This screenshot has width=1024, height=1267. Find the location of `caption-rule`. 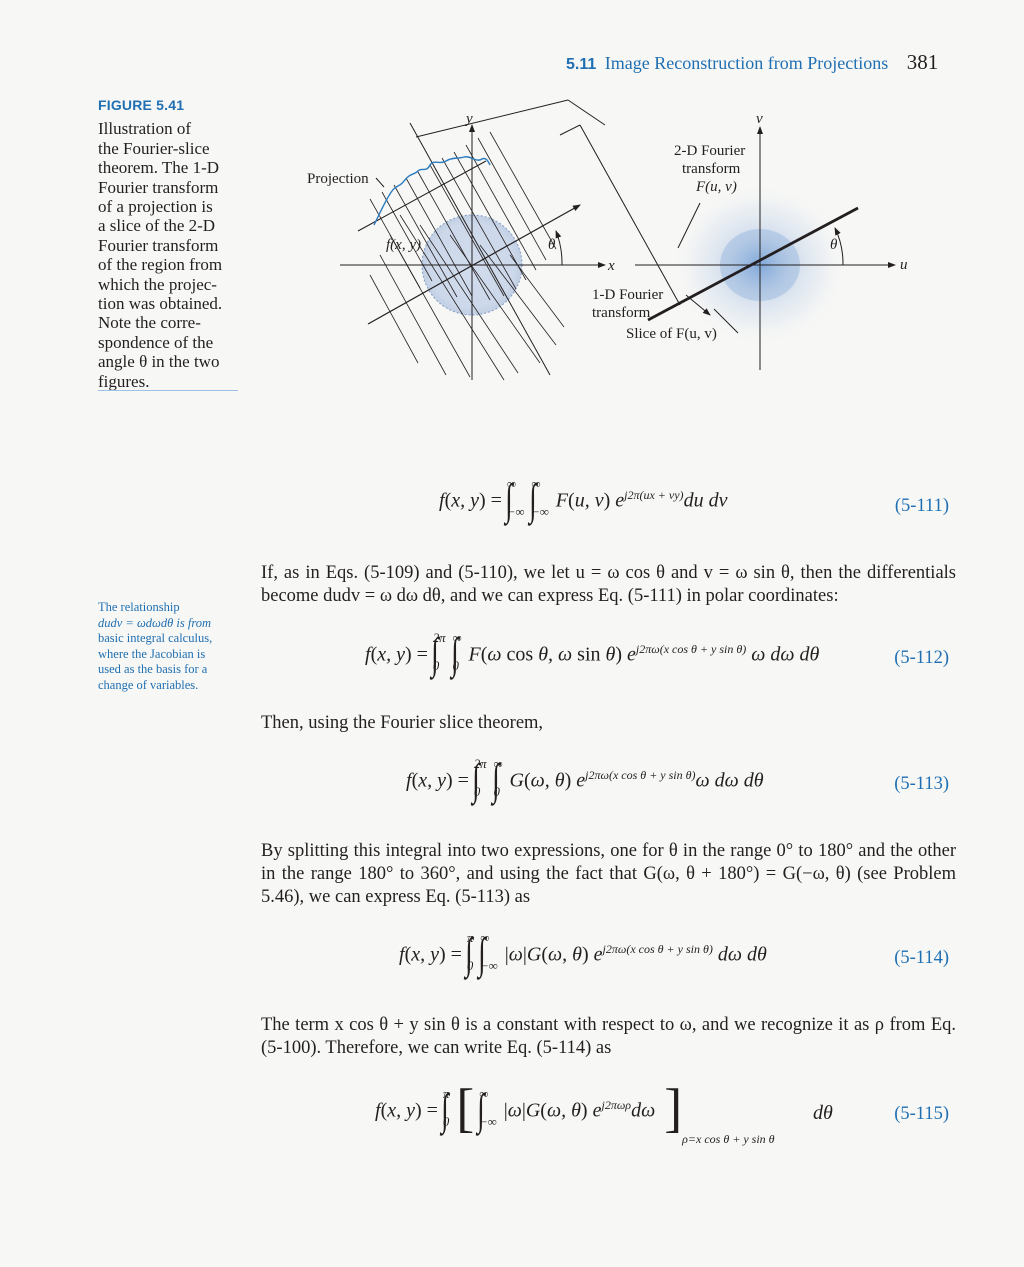

caption-rule is located at coordinates (168, 390).